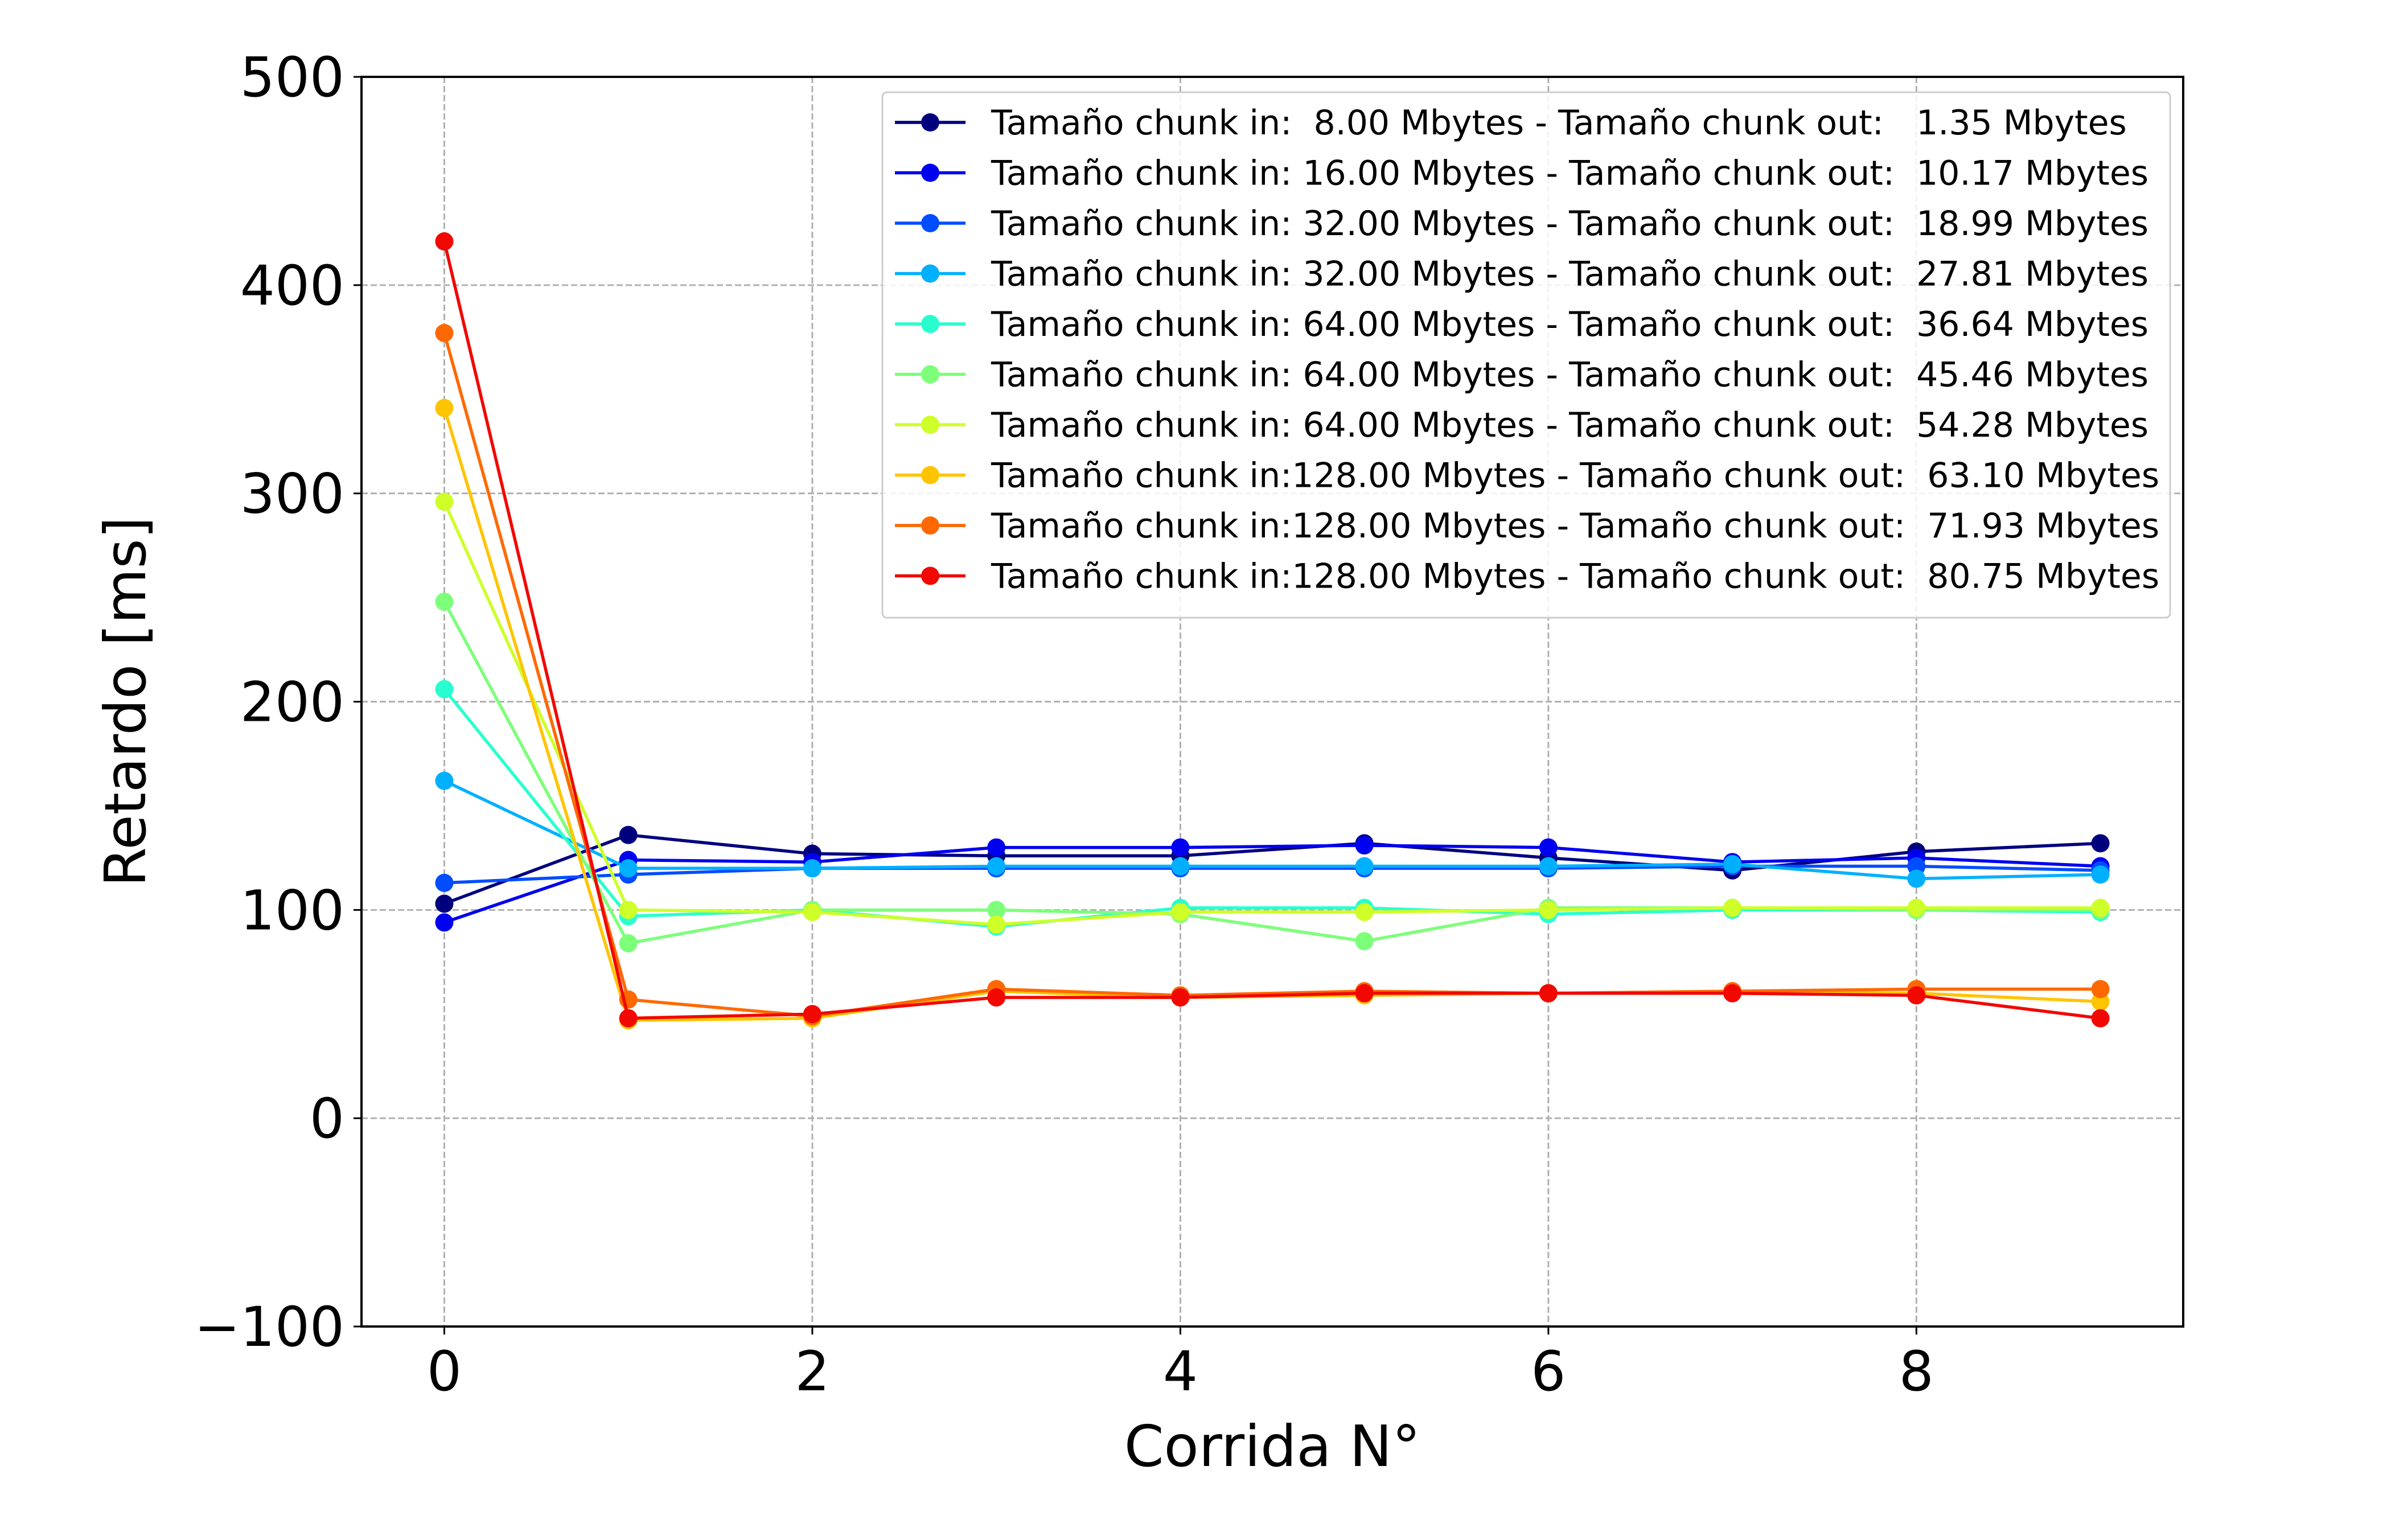  Describe the element at coordinates (1272, 1446) in the screenshot. I see `x-axis-title: Corrida N°` at that location.